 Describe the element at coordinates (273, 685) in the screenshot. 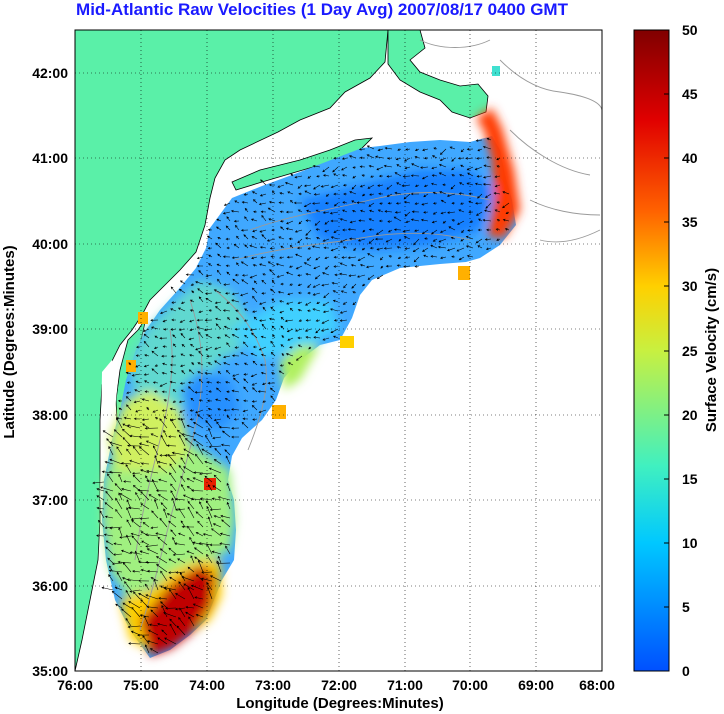

I see `x-tick: 73:00` at that location.